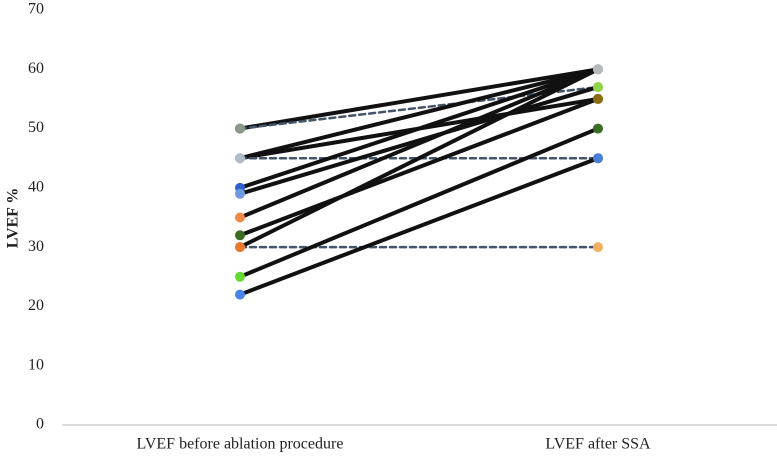  Describe the element at coordinates (40, 424) in the screenshot. I see `y-tick-label: 0` at that location.